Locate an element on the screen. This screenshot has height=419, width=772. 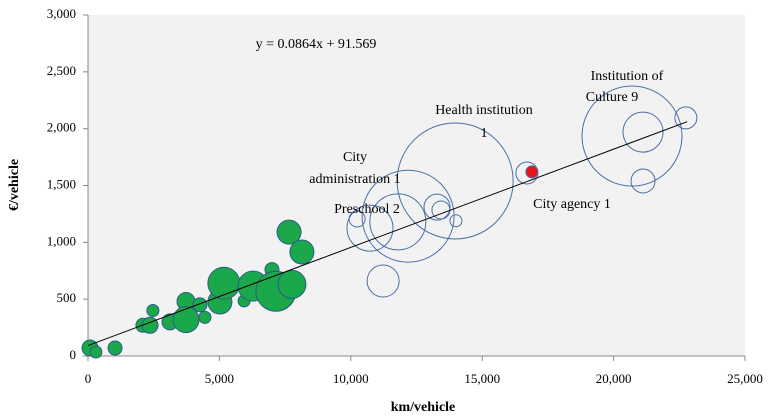
x-axis-title: km/vehicle is located at coordinates (423, 407).